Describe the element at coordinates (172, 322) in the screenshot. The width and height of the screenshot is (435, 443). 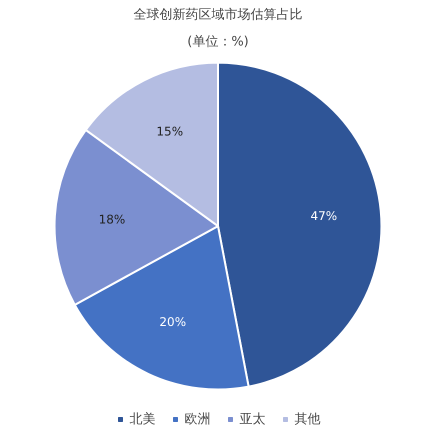
I see `data-label: 20%` at that location.